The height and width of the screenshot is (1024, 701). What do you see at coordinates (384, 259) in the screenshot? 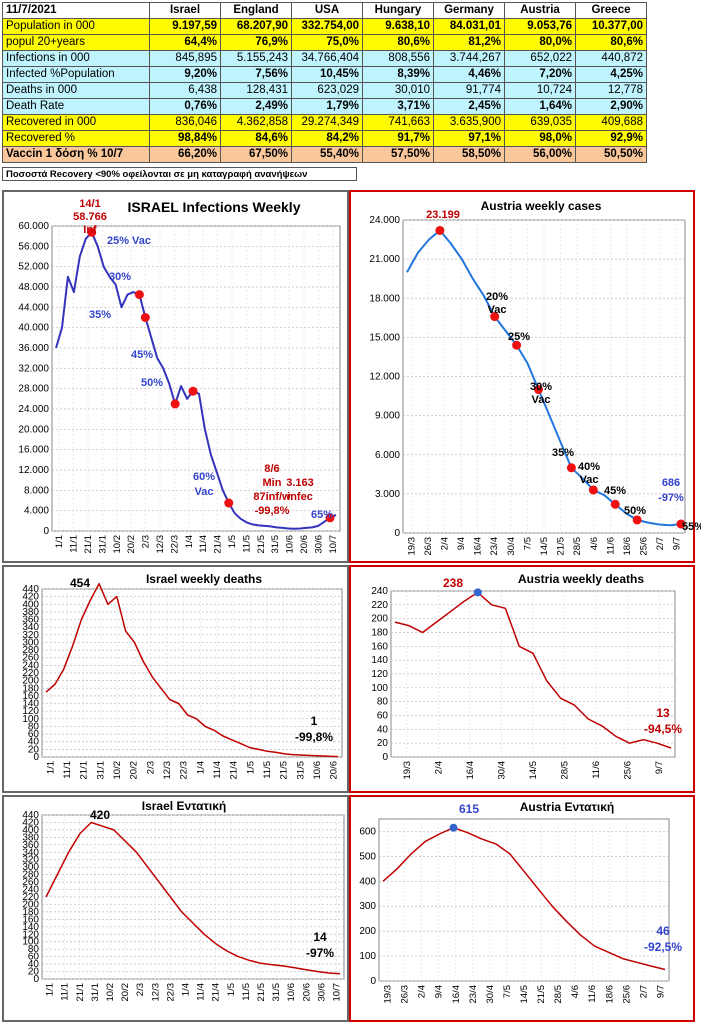
I see `y-tick-label: 21.000` at bounding box center [384, 259].